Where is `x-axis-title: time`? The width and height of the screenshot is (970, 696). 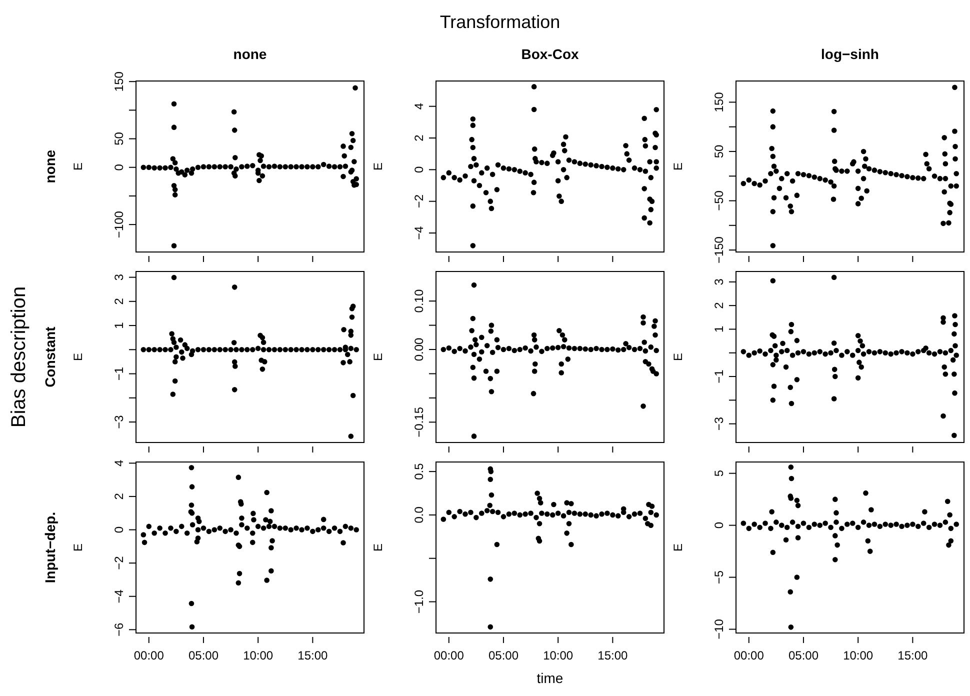 x-axis-title: time is located at coordinates (550, 678).